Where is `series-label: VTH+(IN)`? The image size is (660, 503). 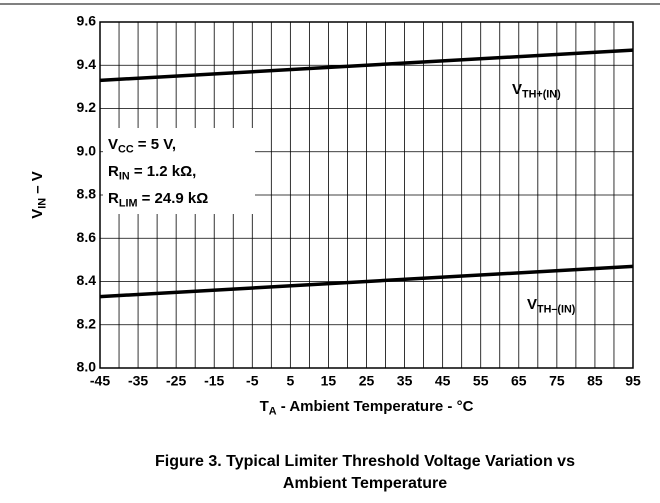
series-label: VTH+(IN) is located at coordinates (536, 90).